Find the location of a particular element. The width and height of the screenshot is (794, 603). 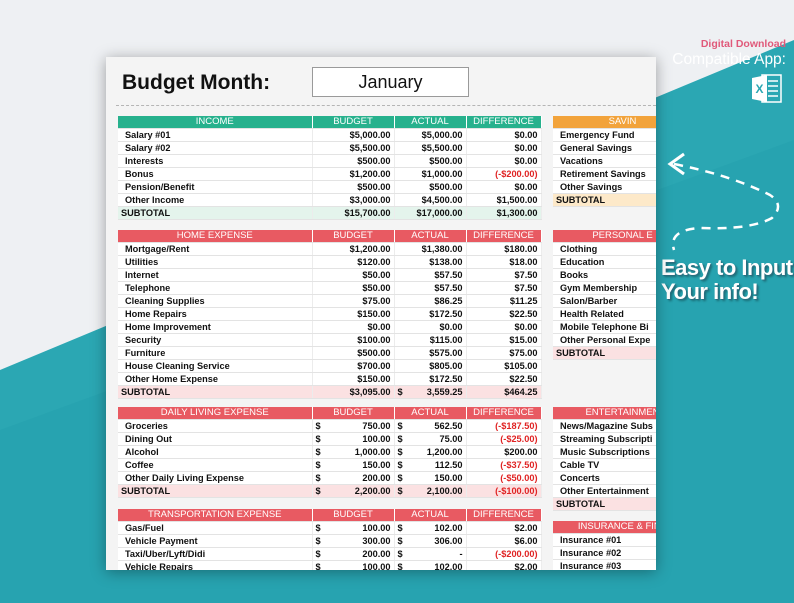

cell-budget: $0.00 is located at coordinates (353, 327).